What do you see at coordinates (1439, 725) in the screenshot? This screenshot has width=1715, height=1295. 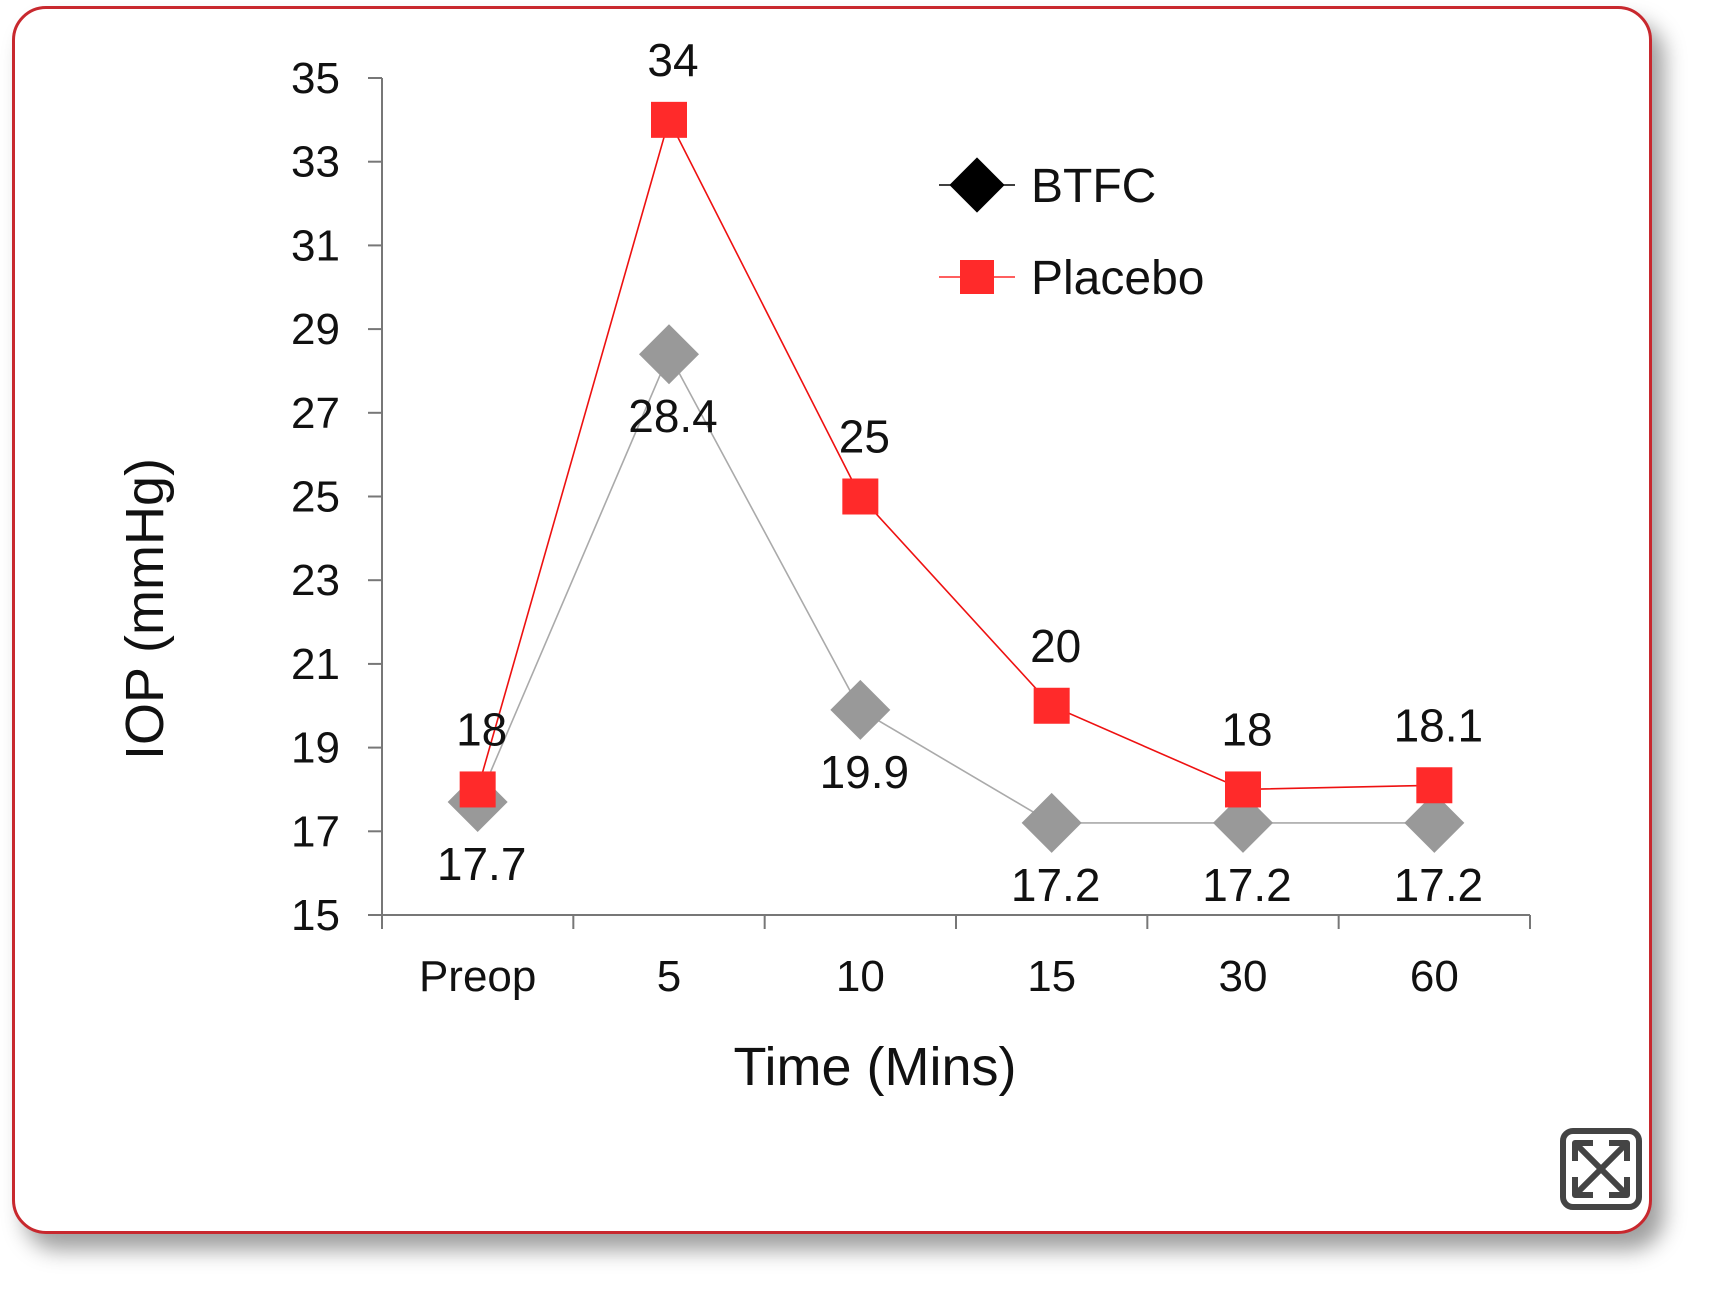 I see `placebo-data-label: 18.1` at bounding box center [1439, 725].